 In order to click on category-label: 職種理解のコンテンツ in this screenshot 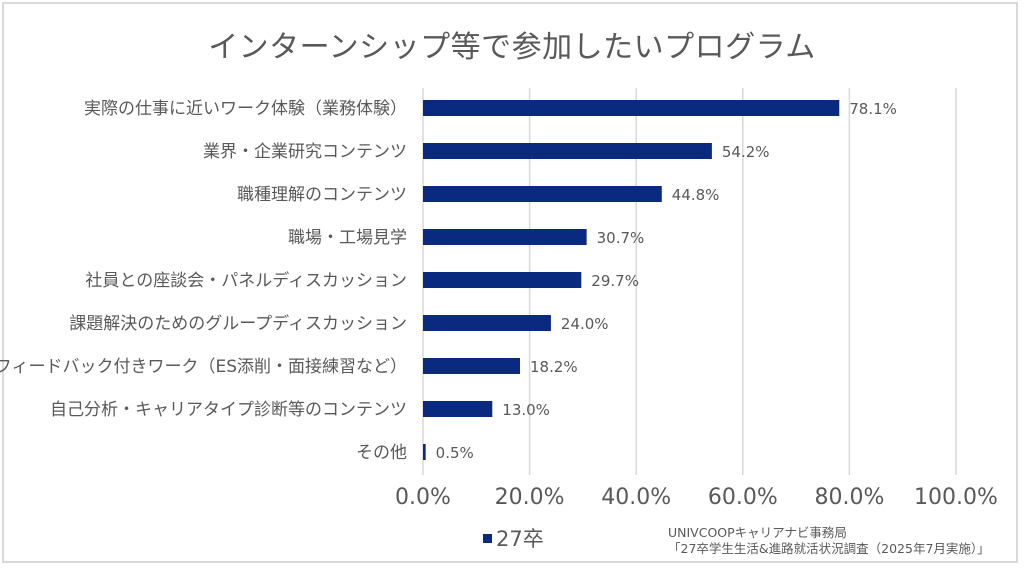, I will do `click(322, 195)`.